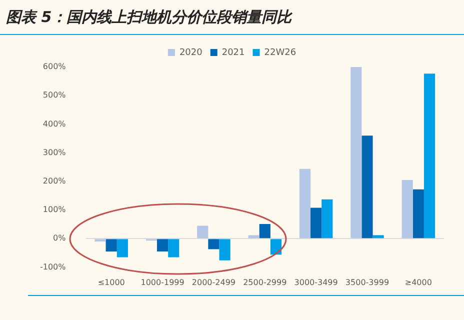  I want to click on y-tick-label: 400%, so click(54, 123).